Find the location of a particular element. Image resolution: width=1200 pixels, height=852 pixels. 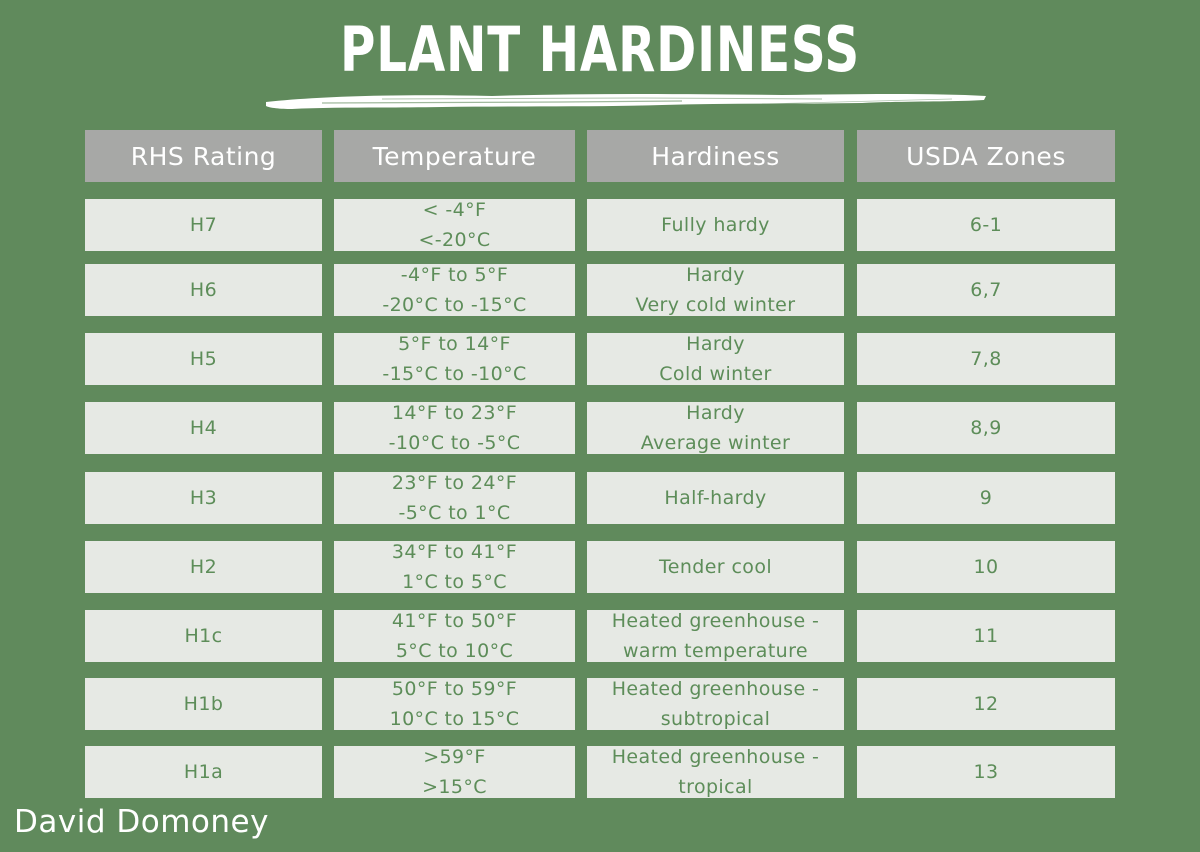

cell-line: -20°C to -15°C is located at coordinates (454, 305).